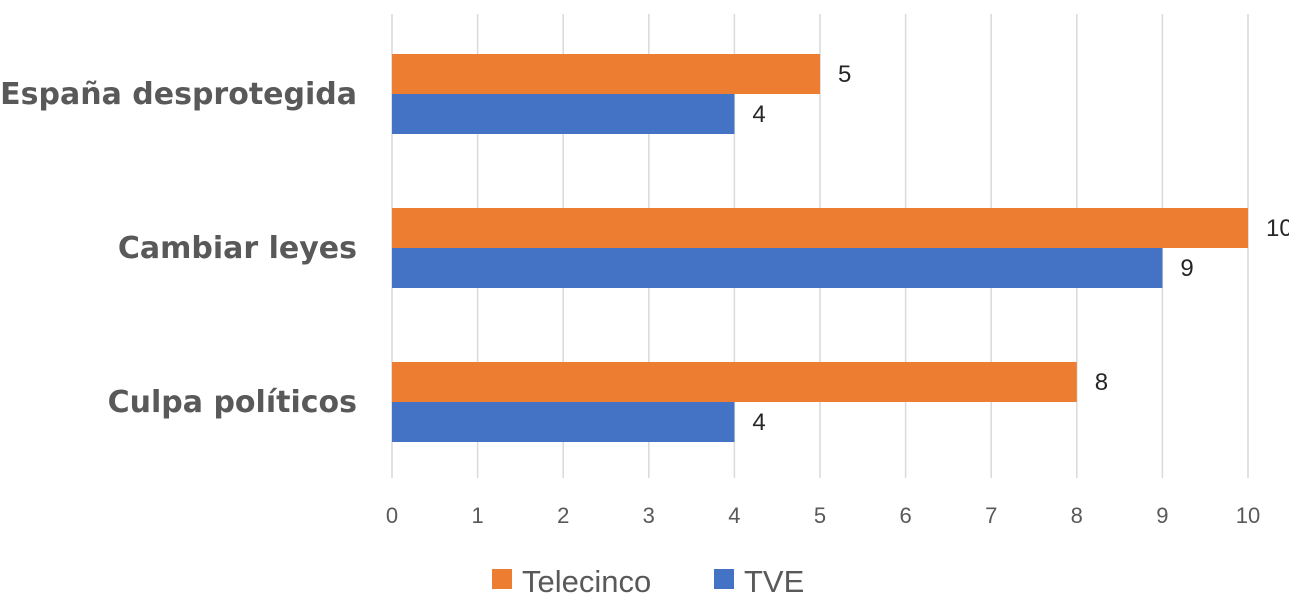 The width and height of the screenshot is (1289, 596). What do you see at coordinates (991, 515) in the screenshot?
I see `x-tick-label: 7` at bounding box center [991, 515].